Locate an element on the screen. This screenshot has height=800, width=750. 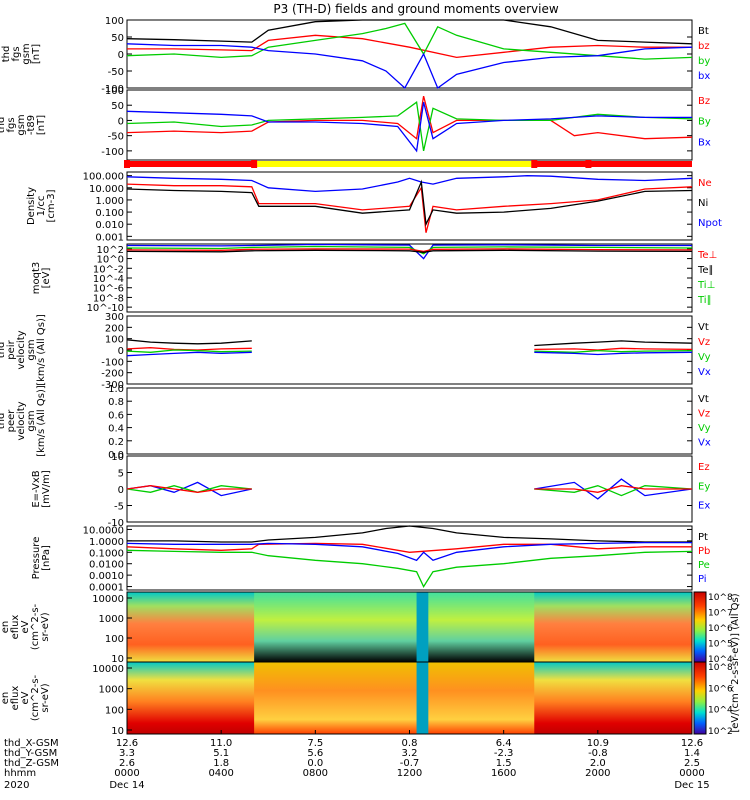
ytick-label: 0.1000 is located at coordinates (106, 553).